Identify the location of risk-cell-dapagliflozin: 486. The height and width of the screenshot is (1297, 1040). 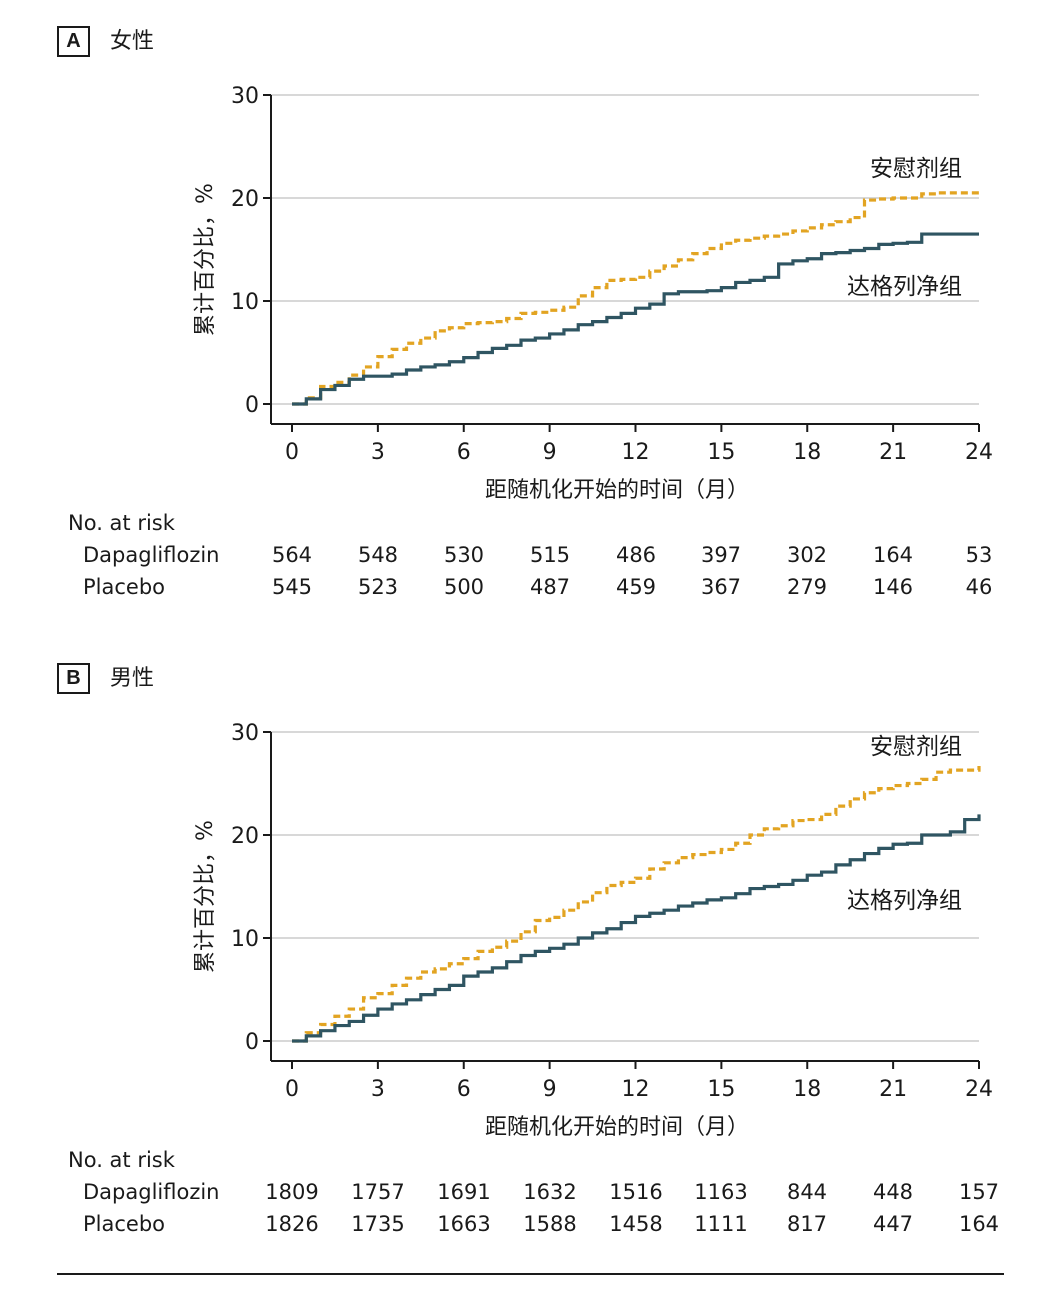
(636, 555).